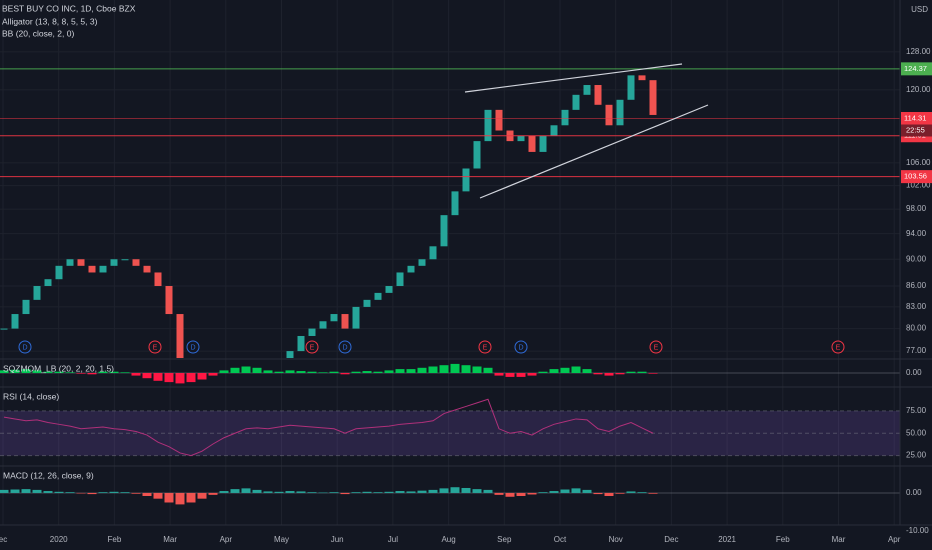 This screenshot has height=550, width=932. I want to click on x-tick-label: 2021, so click(727, 539).